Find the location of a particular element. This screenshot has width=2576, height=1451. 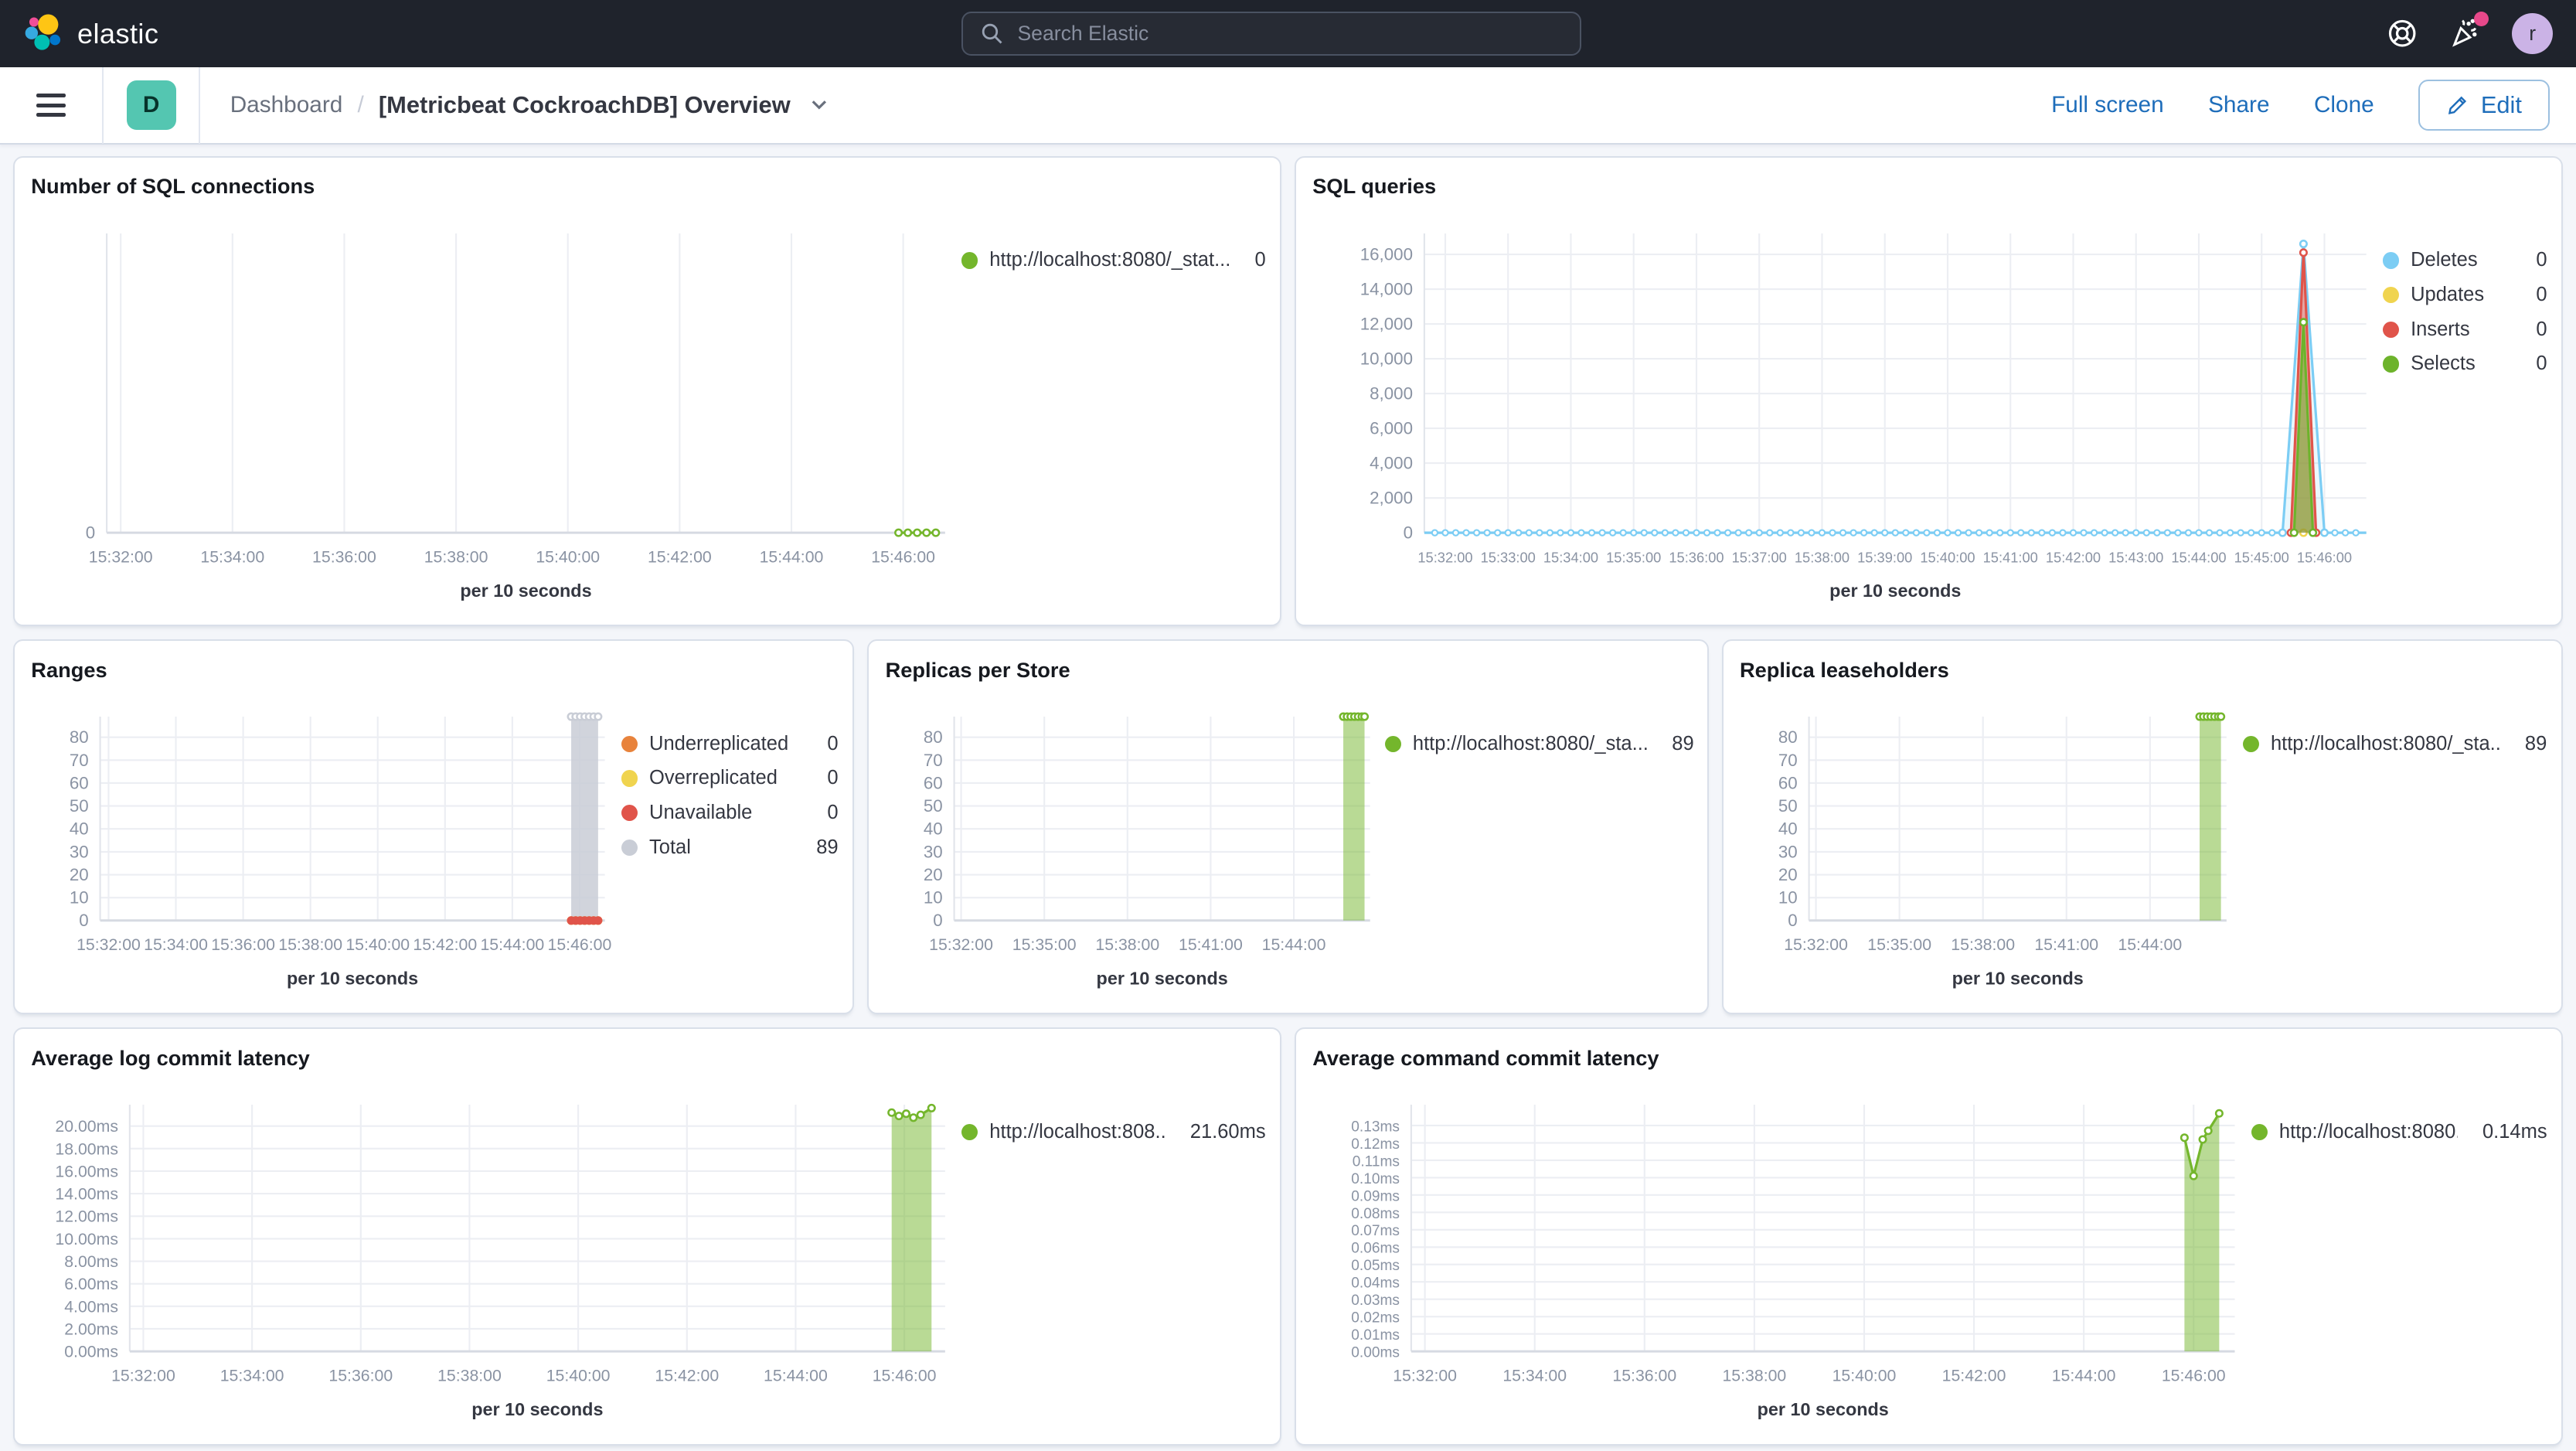

space-badge: D is located at coordinates (151, 105).